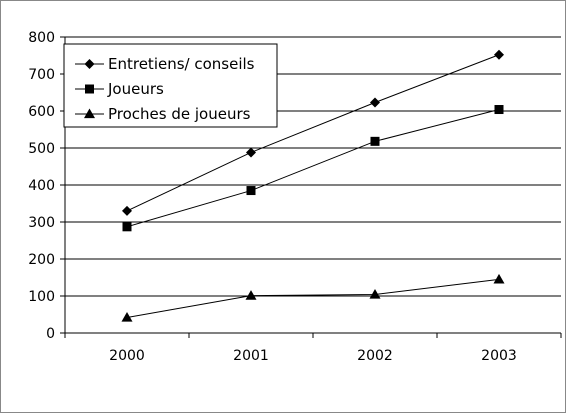 Image resolution: width=566 pixels, height=413 pixels. I want to click on legend-marker-diamond, so click(89, 64).